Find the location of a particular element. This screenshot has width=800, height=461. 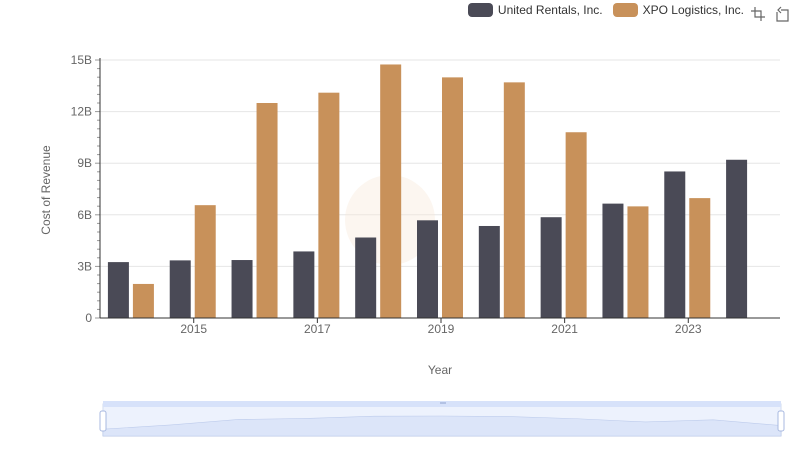

x-tick-label: 2015 is located at coordinates (193, 329).